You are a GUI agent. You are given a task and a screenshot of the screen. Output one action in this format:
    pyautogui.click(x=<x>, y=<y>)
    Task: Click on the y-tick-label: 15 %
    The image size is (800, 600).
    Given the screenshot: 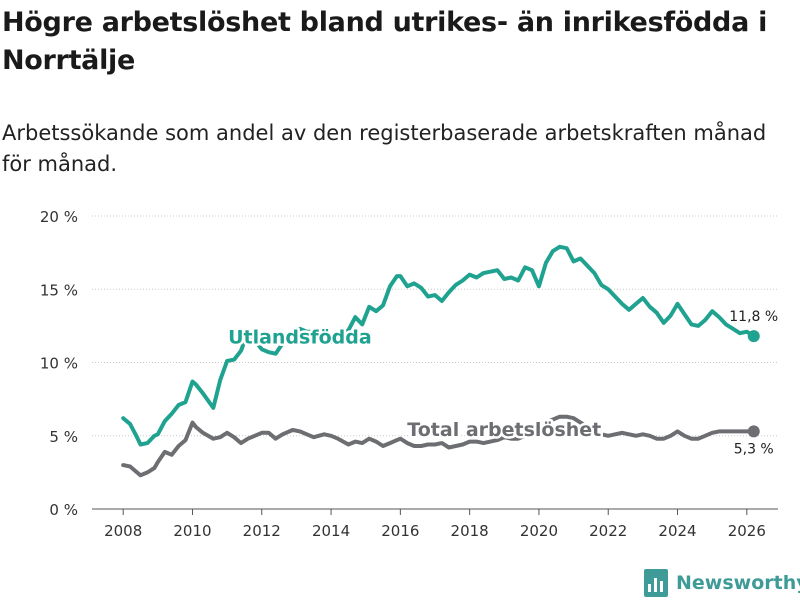 What is the action you would take?
    pyautogui.click(x=59, y=290)
    